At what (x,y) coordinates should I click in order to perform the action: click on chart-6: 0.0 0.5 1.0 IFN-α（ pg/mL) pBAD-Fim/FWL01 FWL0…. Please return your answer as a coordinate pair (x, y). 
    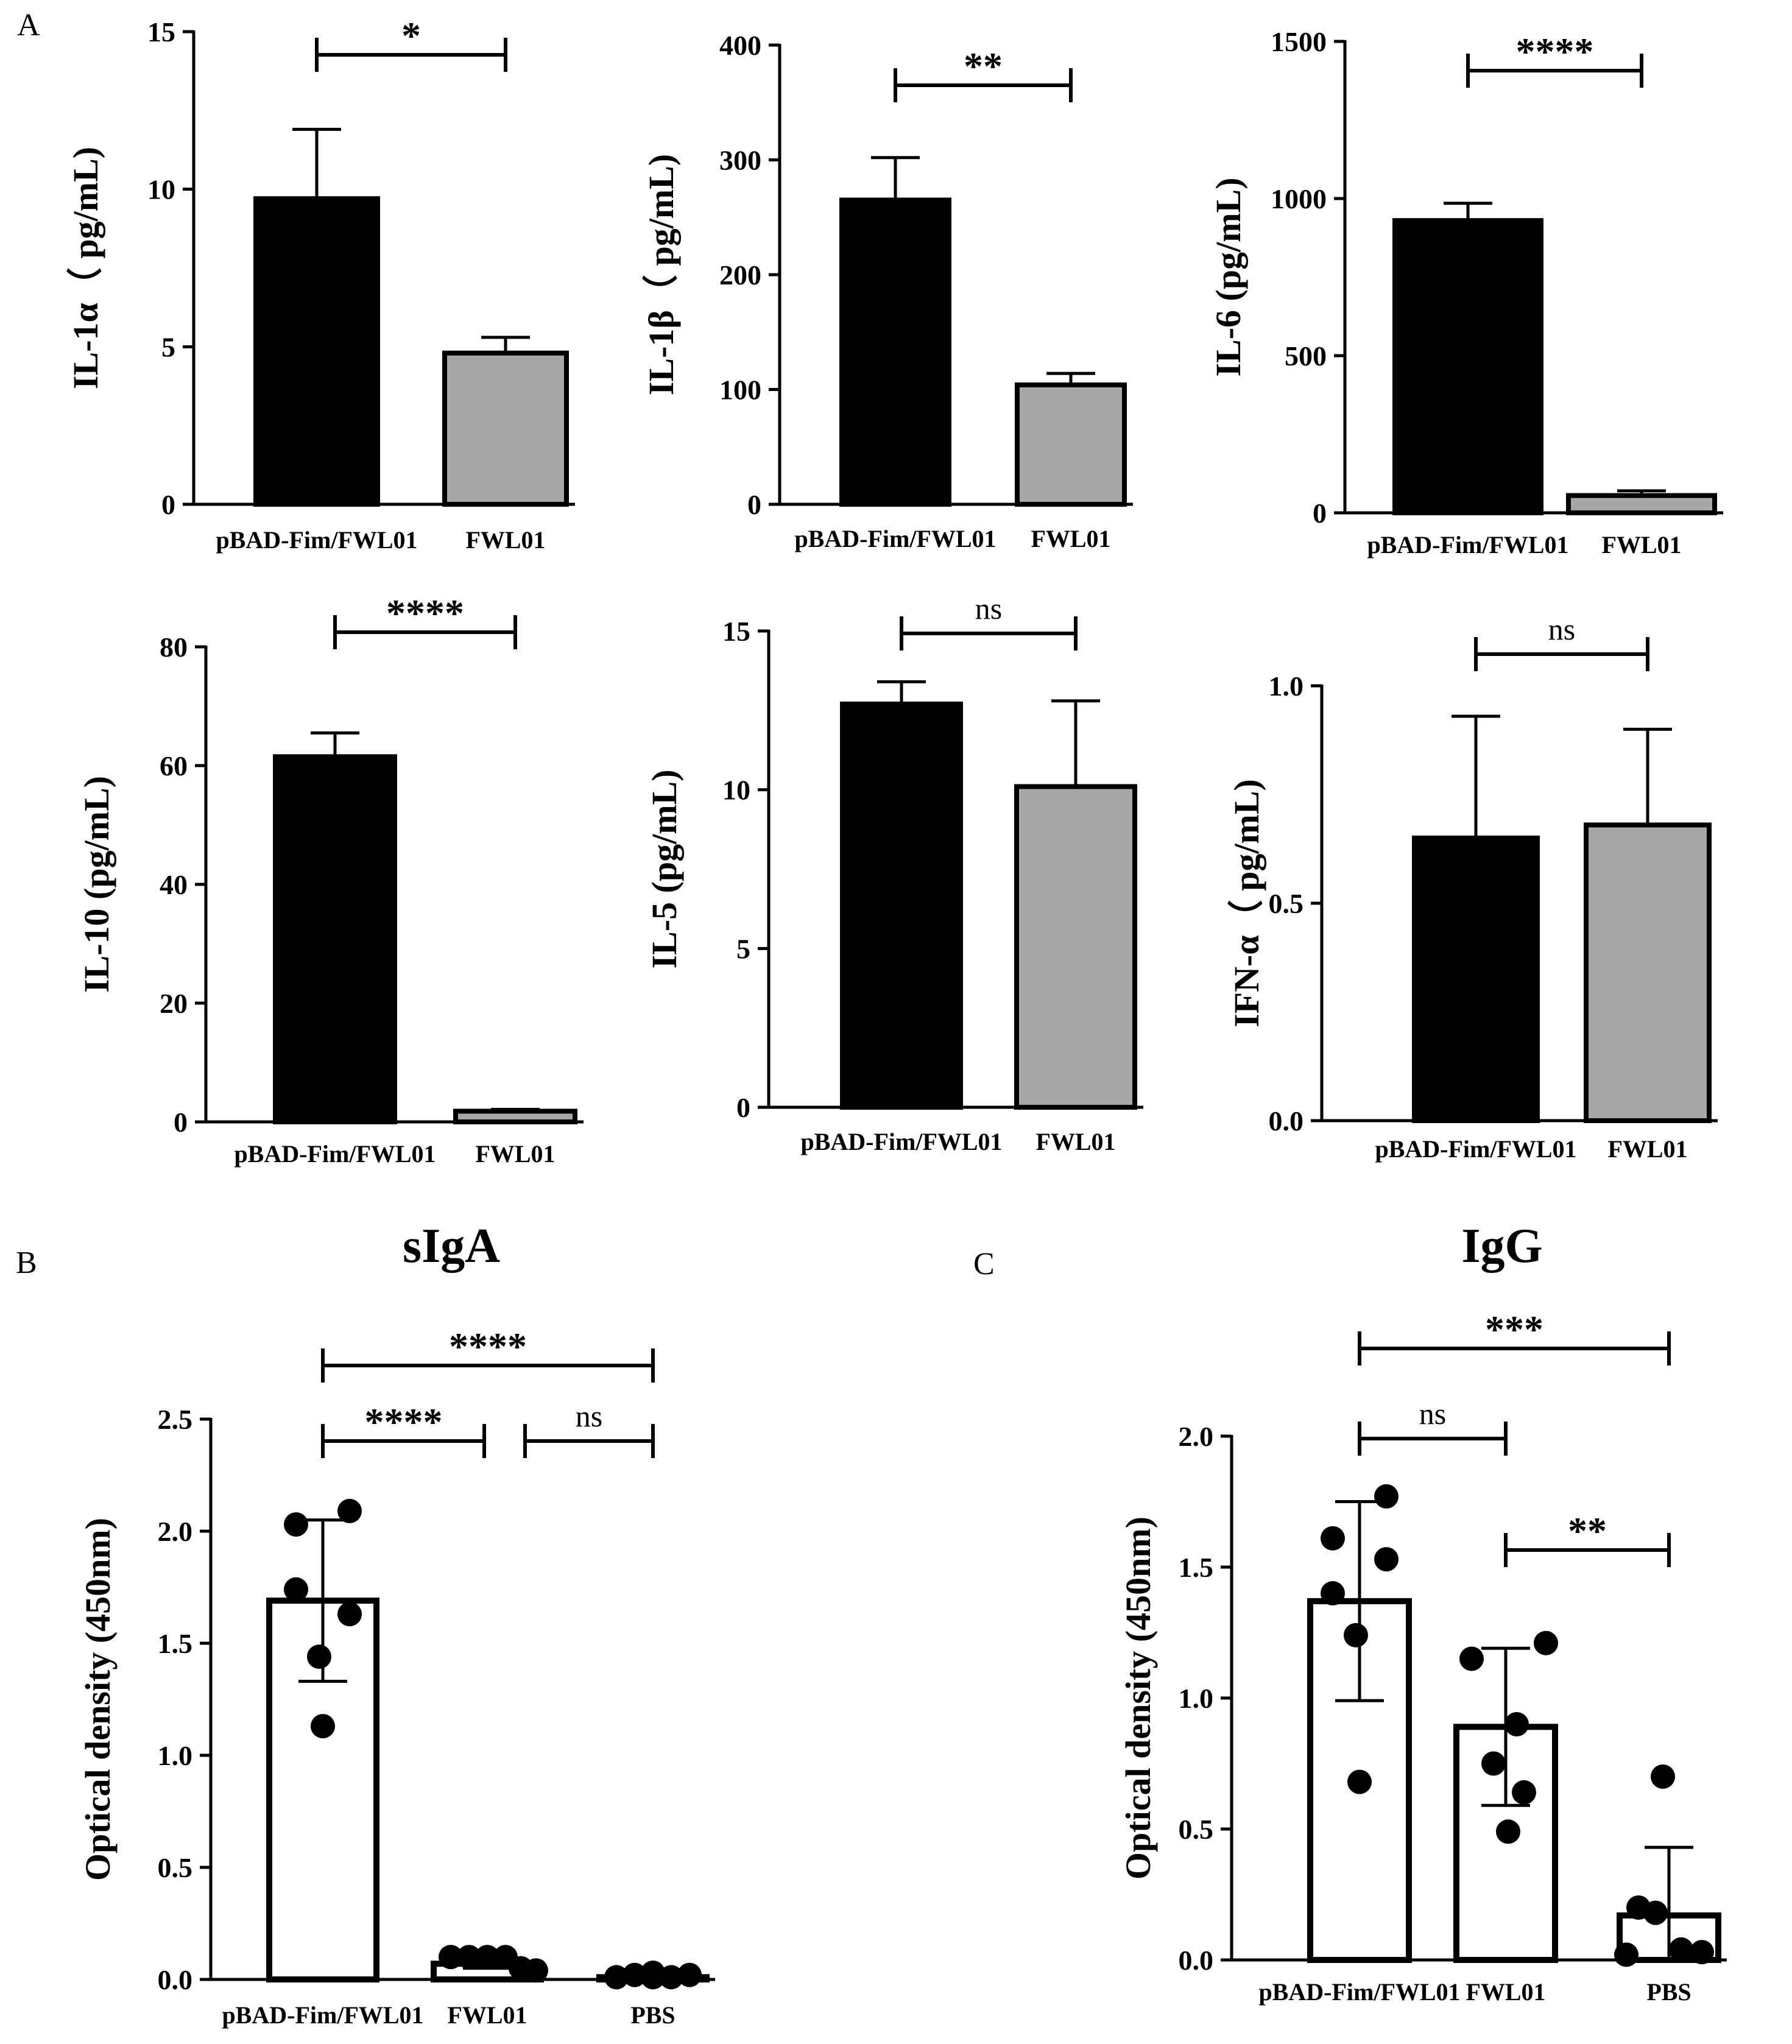
    Looking at the image, I should click on (1473, 887).